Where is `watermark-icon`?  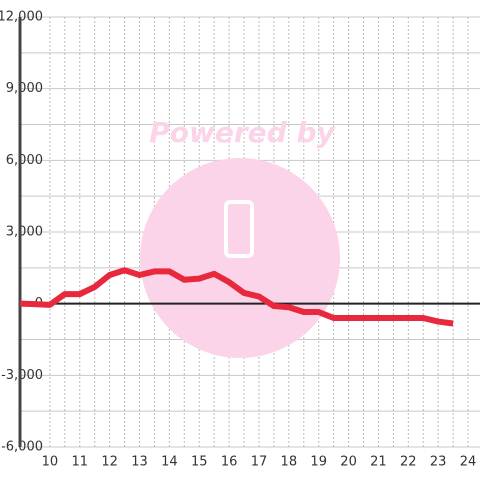
watermark-icon is located at coordinates (239, 229).